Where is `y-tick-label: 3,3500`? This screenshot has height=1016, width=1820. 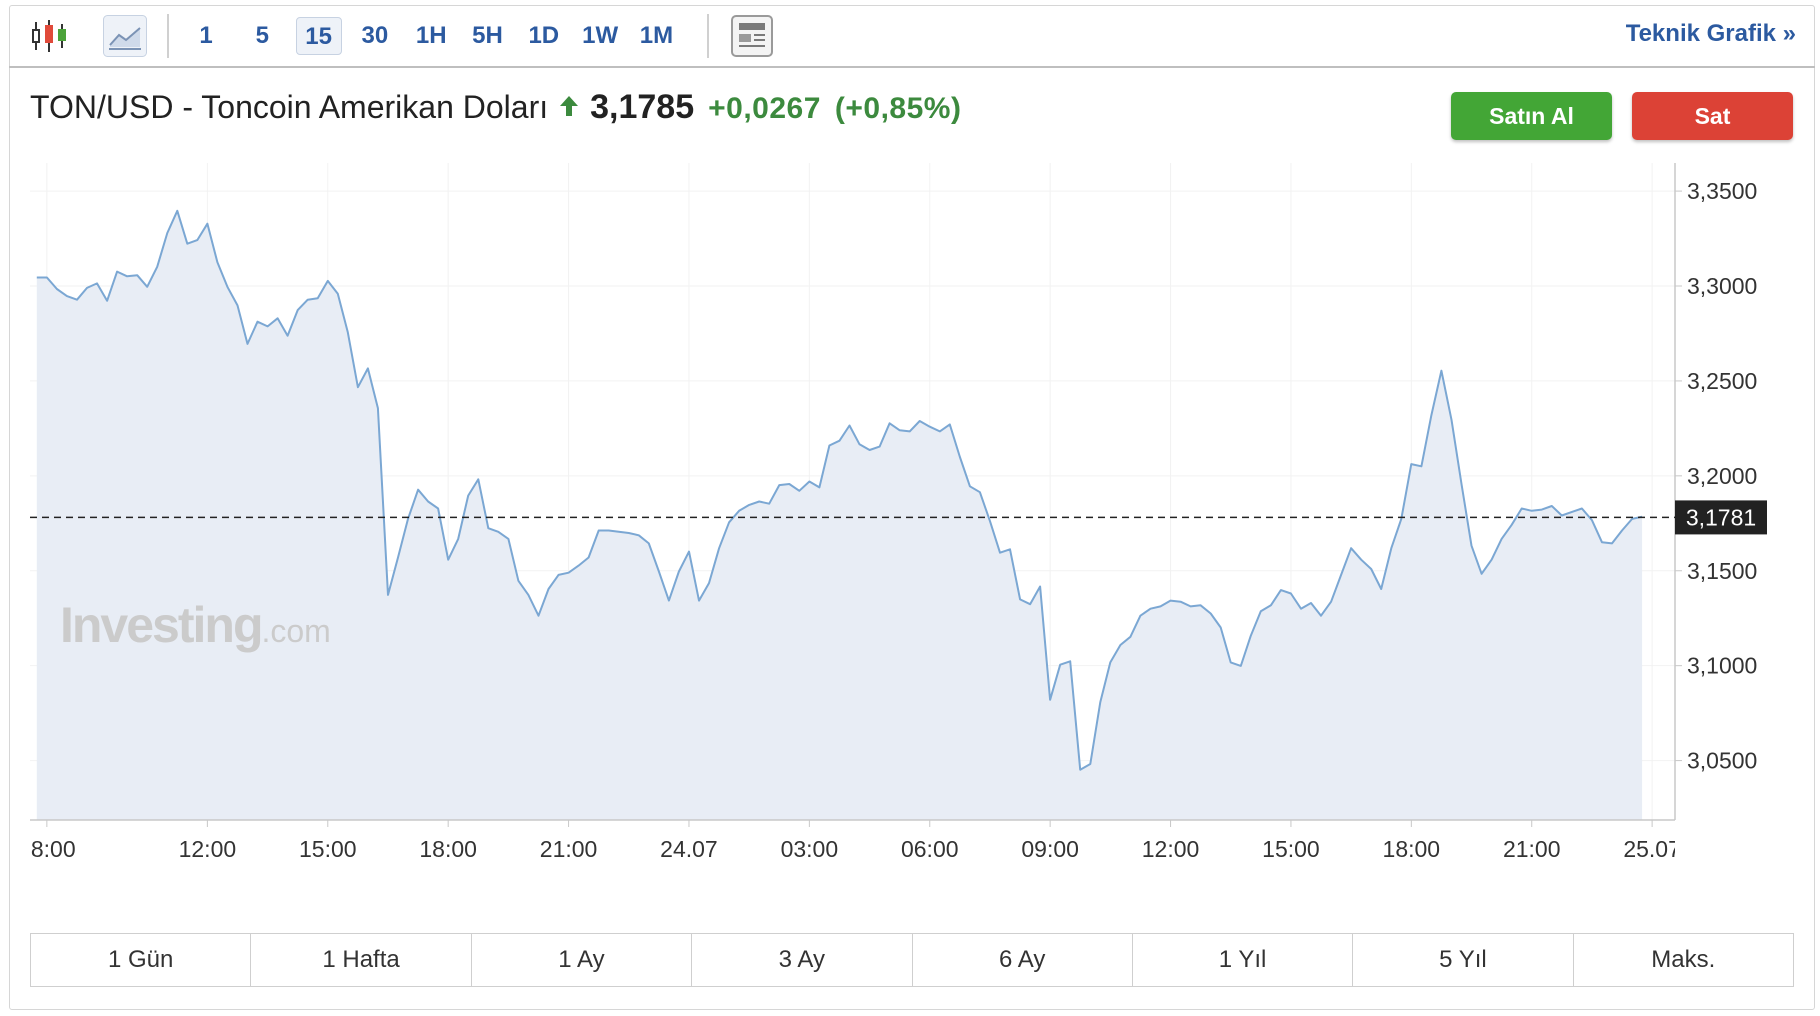 y-tick-label: 3,3500 is located at coordinates (1722, 191).